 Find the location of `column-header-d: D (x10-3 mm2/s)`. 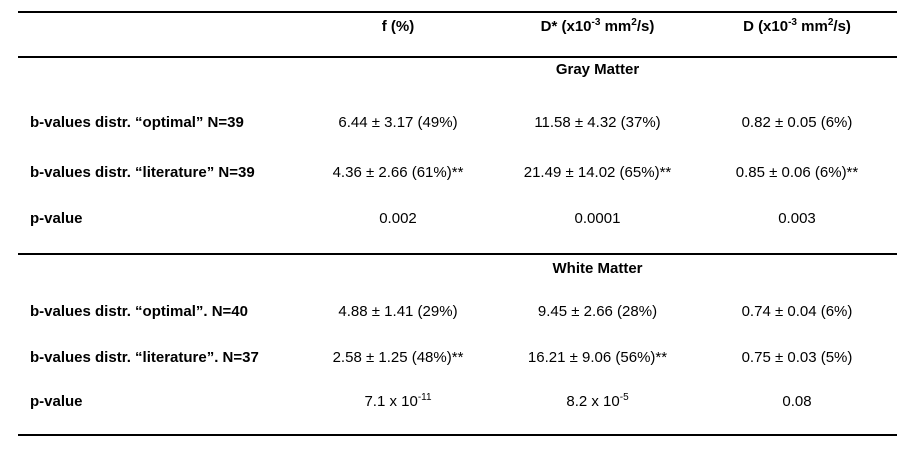

column-header-d: D (x10-3 mm2/s) is located at coordinates (797, 25).